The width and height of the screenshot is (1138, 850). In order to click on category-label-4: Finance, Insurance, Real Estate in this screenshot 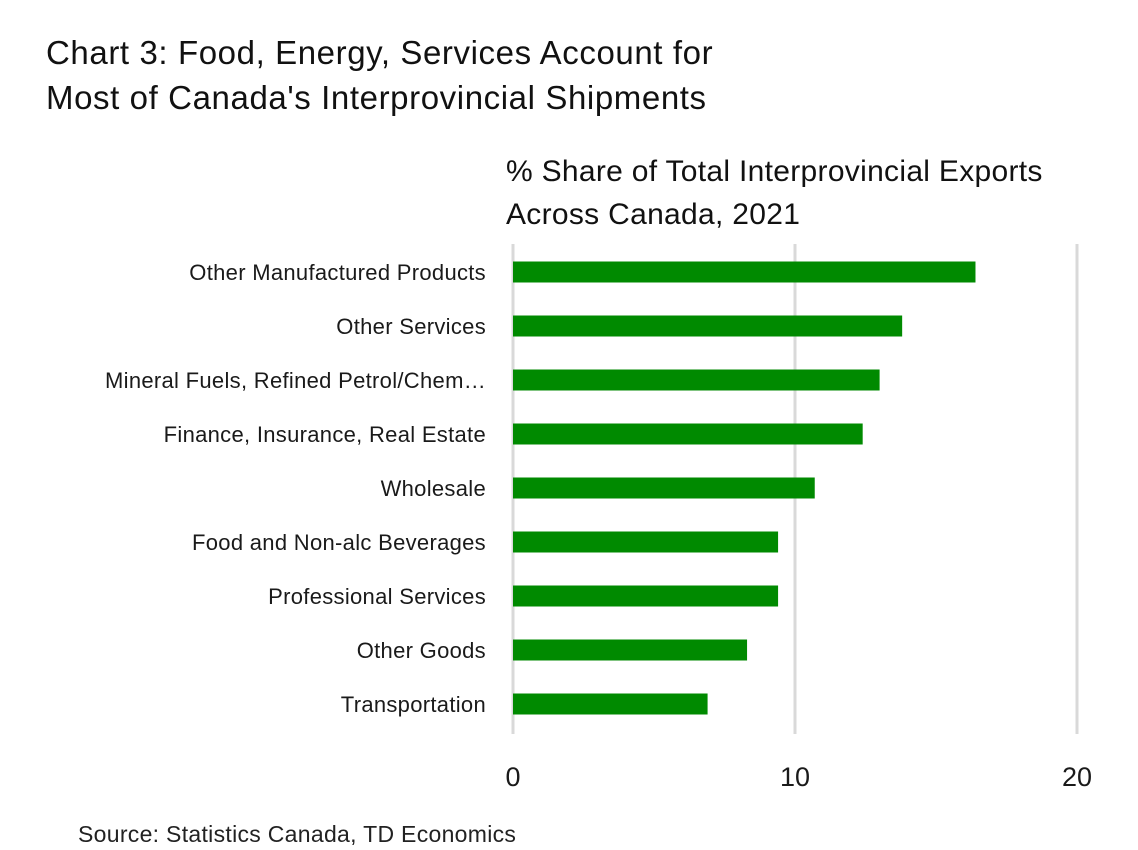, I will do `click(325, 434)`.